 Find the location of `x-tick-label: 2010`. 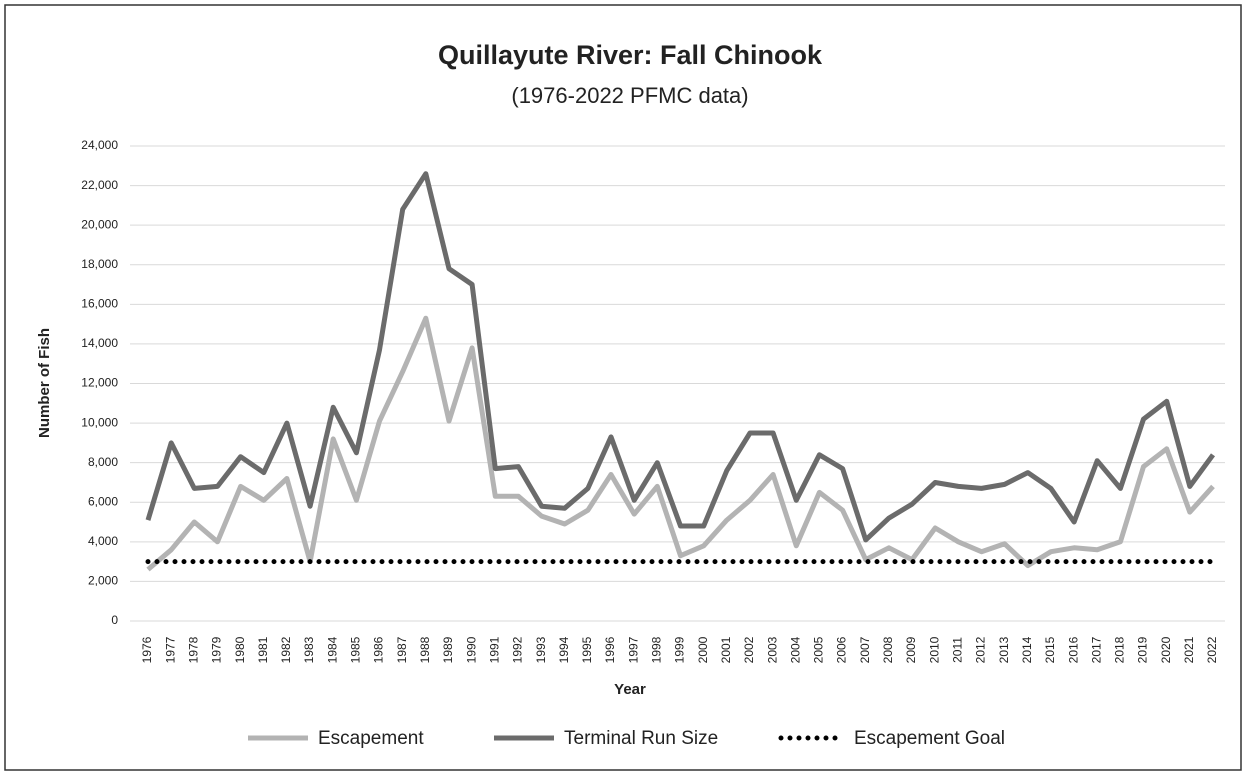

x-tick-label: 2010 is located at coordinates (934, 649).